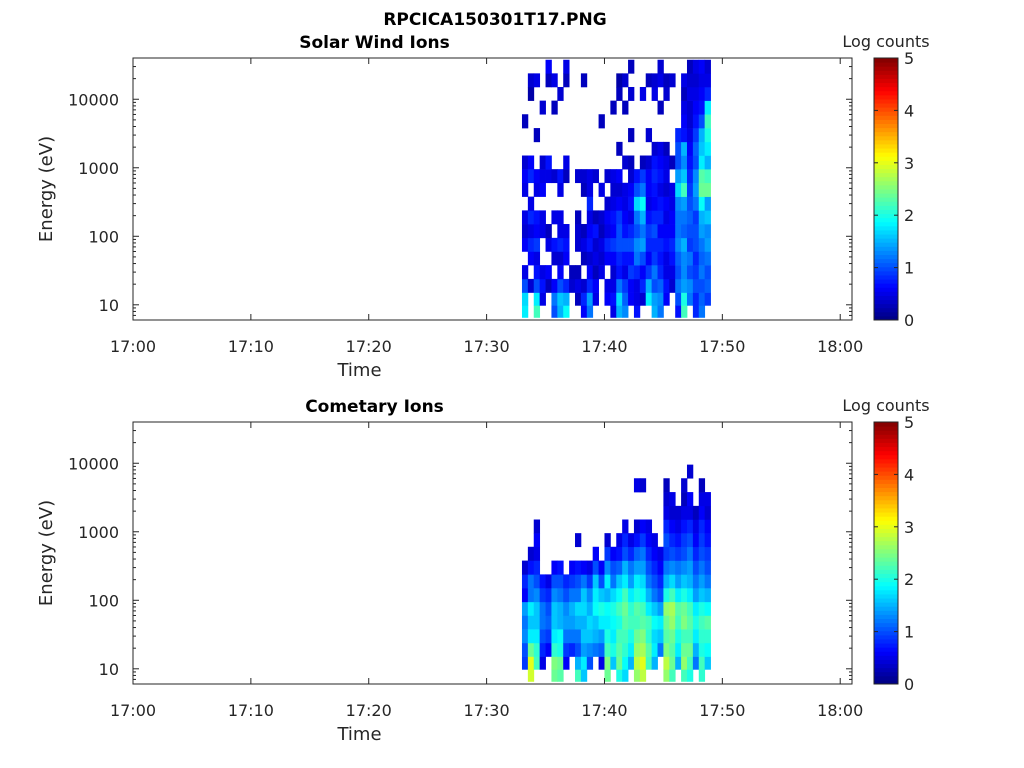 This screenshot has width=1024, height=768. Describe the element at coordinates (103, 600) in the screenshot. I see `y-tick-label: 100` at that location.